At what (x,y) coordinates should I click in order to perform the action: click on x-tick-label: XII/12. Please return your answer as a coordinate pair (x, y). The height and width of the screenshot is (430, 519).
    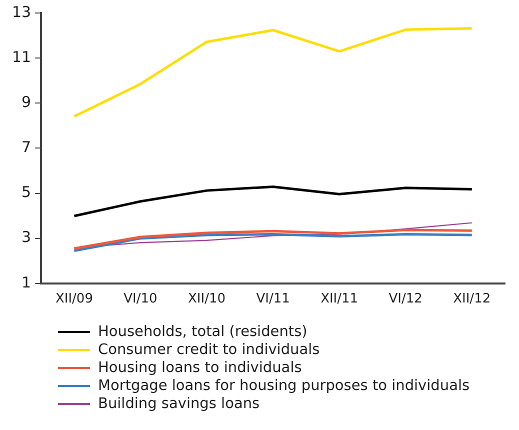
    Looking at the image, I should click on (472, 299).